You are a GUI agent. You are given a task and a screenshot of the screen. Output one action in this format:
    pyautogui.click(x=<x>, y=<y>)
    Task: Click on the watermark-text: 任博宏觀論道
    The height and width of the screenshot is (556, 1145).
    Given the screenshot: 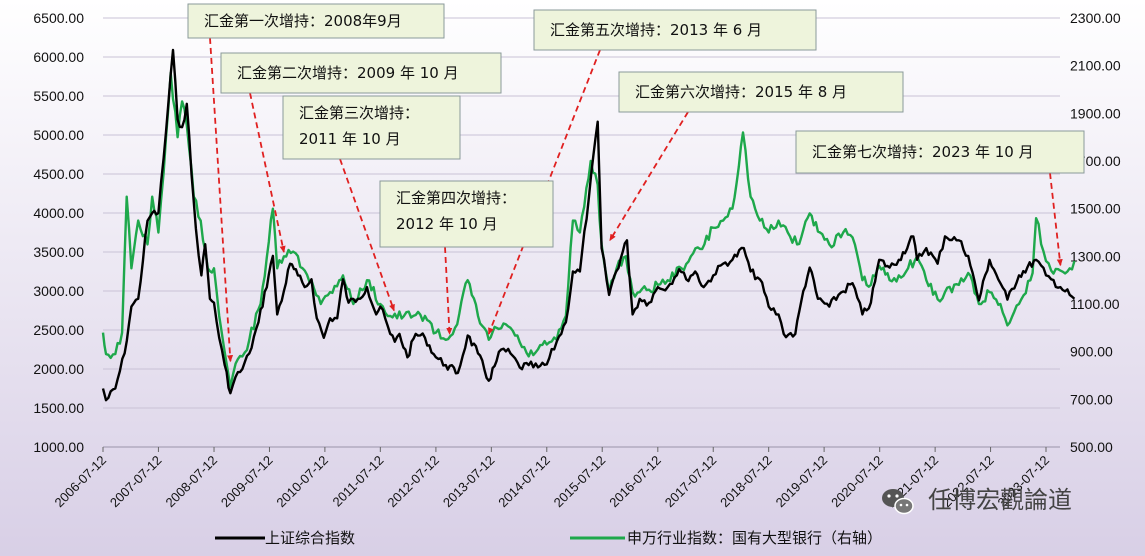 What is the action you would take?
    pyautogui.click(x=1000, y=500)
    